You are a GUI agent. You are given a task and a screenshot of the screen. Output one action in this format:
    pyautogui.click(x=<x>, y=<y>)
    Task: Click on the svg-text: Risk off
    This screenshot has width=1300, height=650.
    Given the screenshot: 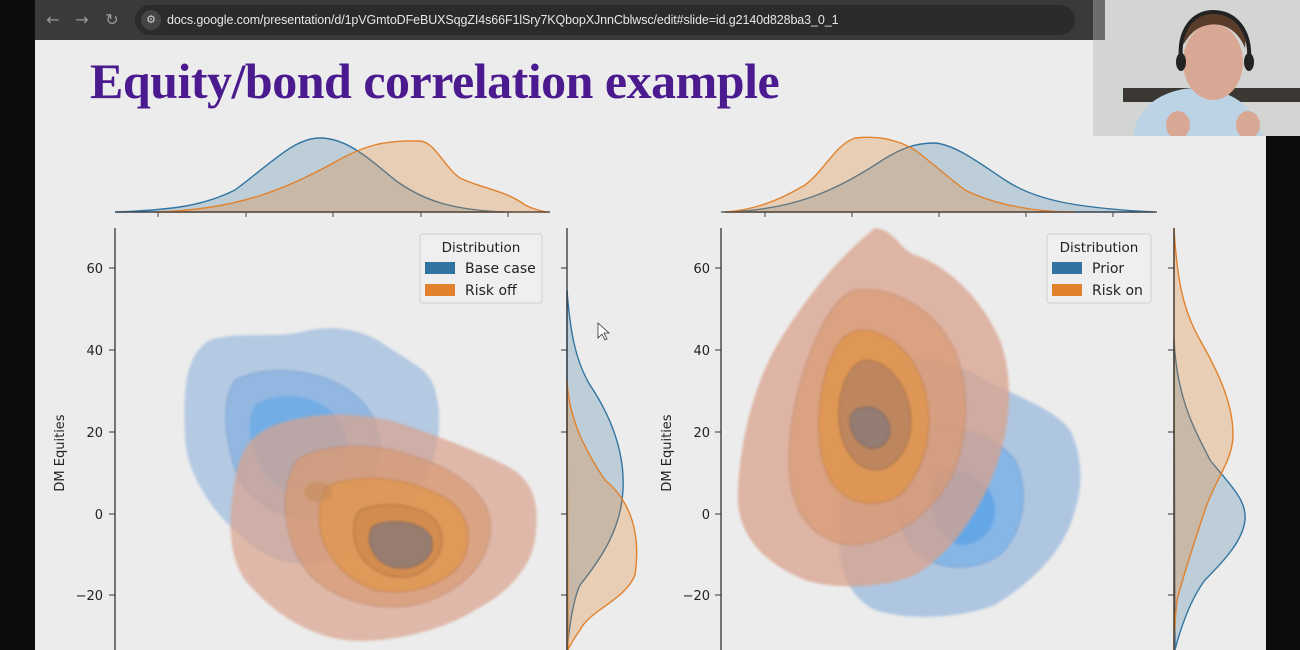 What is the action you would take?
    pyautogui.click(x=491, y=291)
    